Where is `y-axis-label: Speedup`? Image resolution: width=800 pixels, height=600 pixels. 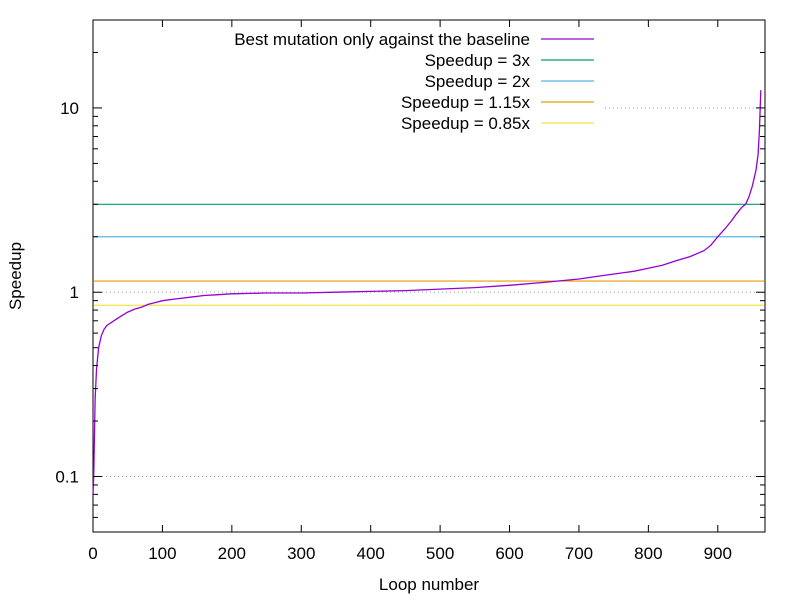 y-axis-label: Speedup is located at coordinates (15, 276).